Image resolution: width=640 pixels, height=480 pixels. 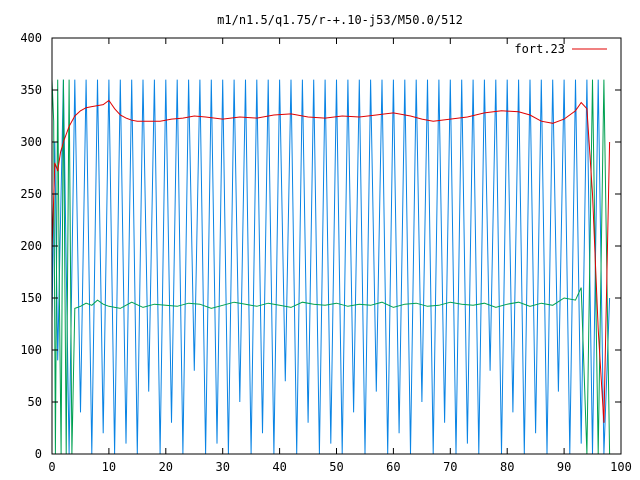 I want to click on x-tick-label: 90, so click(x=564, y=467).